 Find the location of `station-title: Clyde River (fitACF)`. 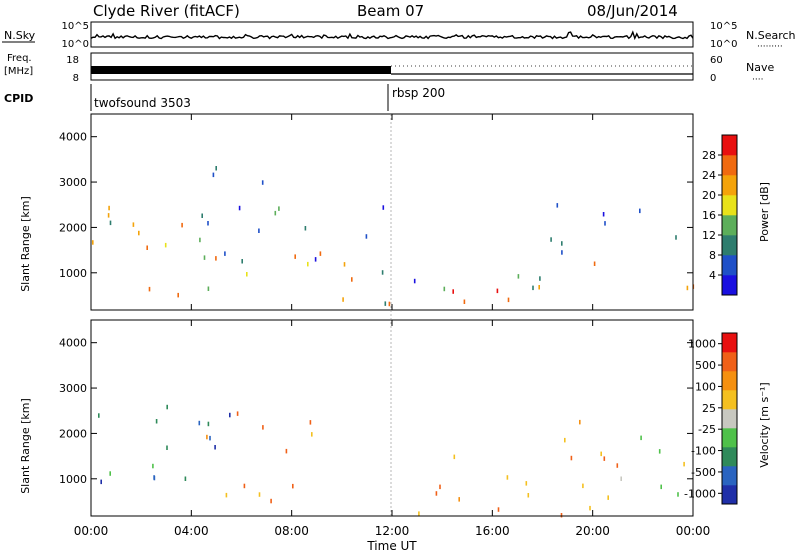

station-title: Clyde River (fitACF) is located at coordinates (166, 11).